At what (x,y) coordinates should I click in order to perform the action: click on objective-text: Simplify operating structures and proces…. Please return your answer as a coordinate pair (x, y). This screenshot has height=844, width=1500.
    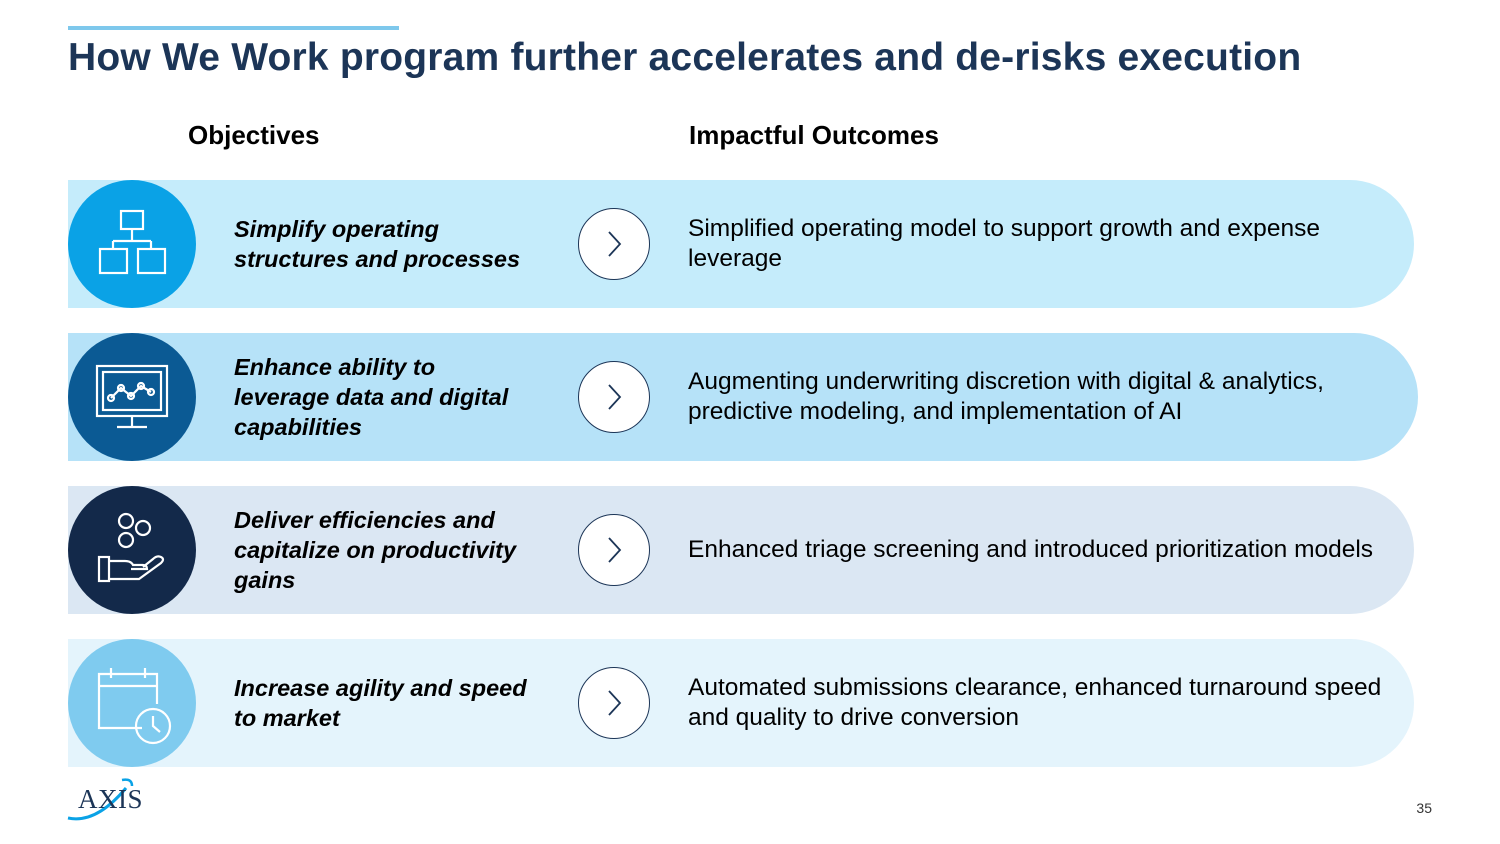
    Looking at the image, I should click on (377, 244).